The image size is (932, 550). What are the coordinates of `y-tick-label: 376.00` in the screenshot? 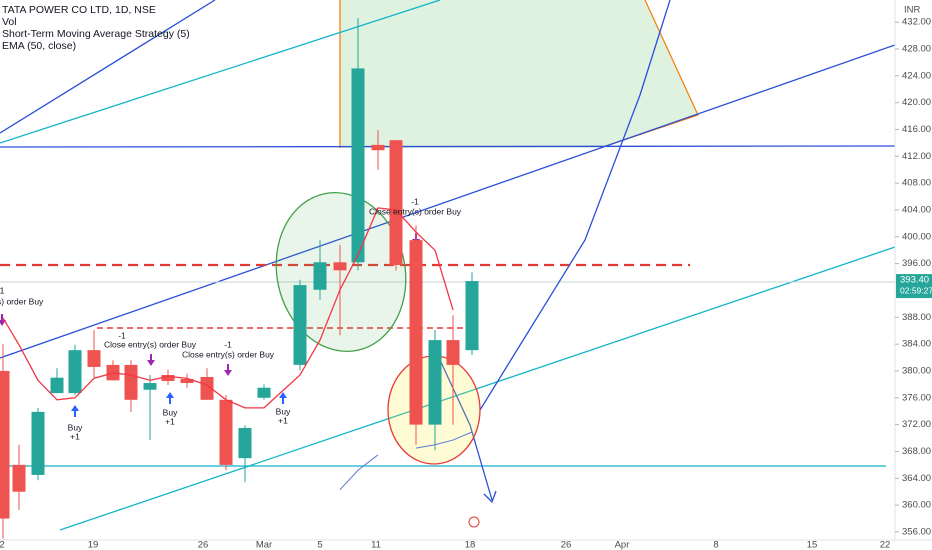 It's located at (916, 397).